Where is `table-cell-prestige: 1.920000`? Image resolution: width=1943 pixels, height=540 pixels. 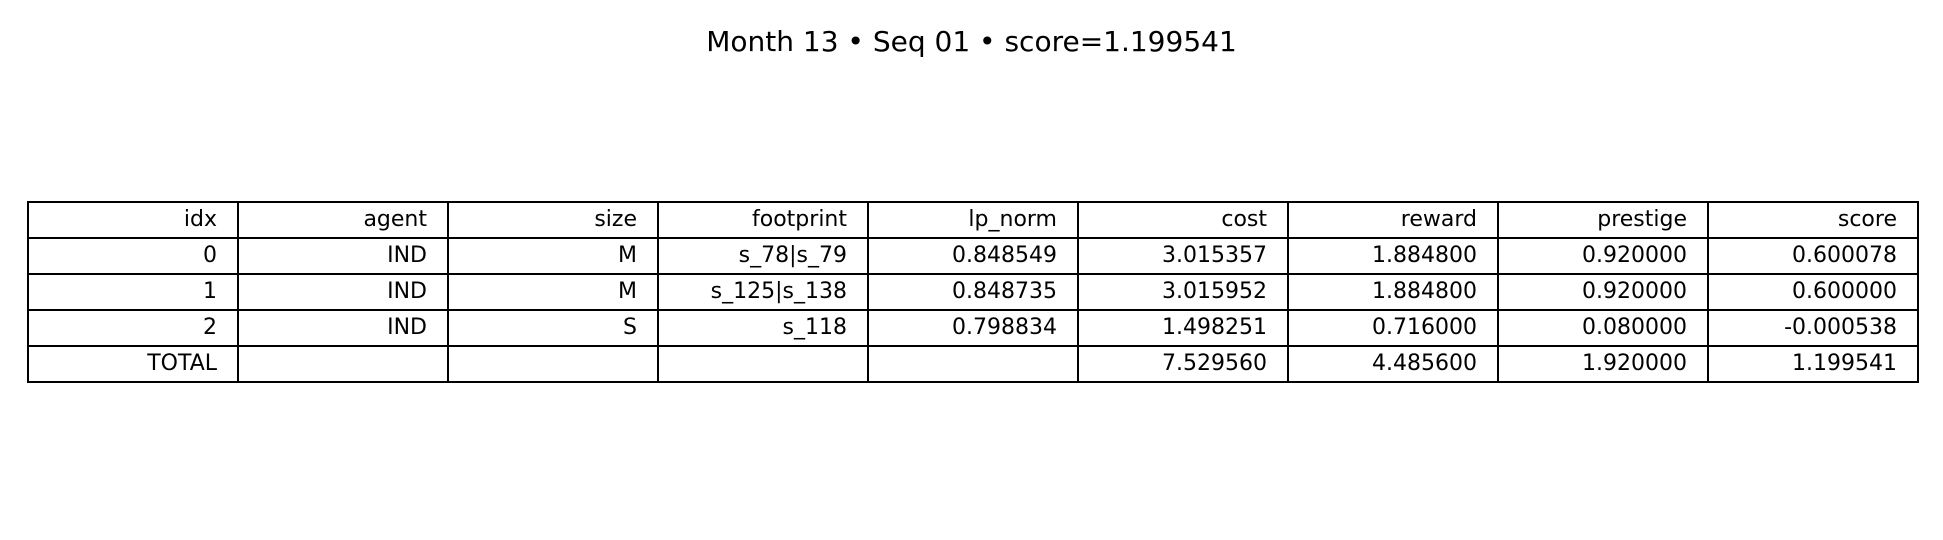
table-cell-prestige: 1.920000 is located at coordinates (1603, 364).